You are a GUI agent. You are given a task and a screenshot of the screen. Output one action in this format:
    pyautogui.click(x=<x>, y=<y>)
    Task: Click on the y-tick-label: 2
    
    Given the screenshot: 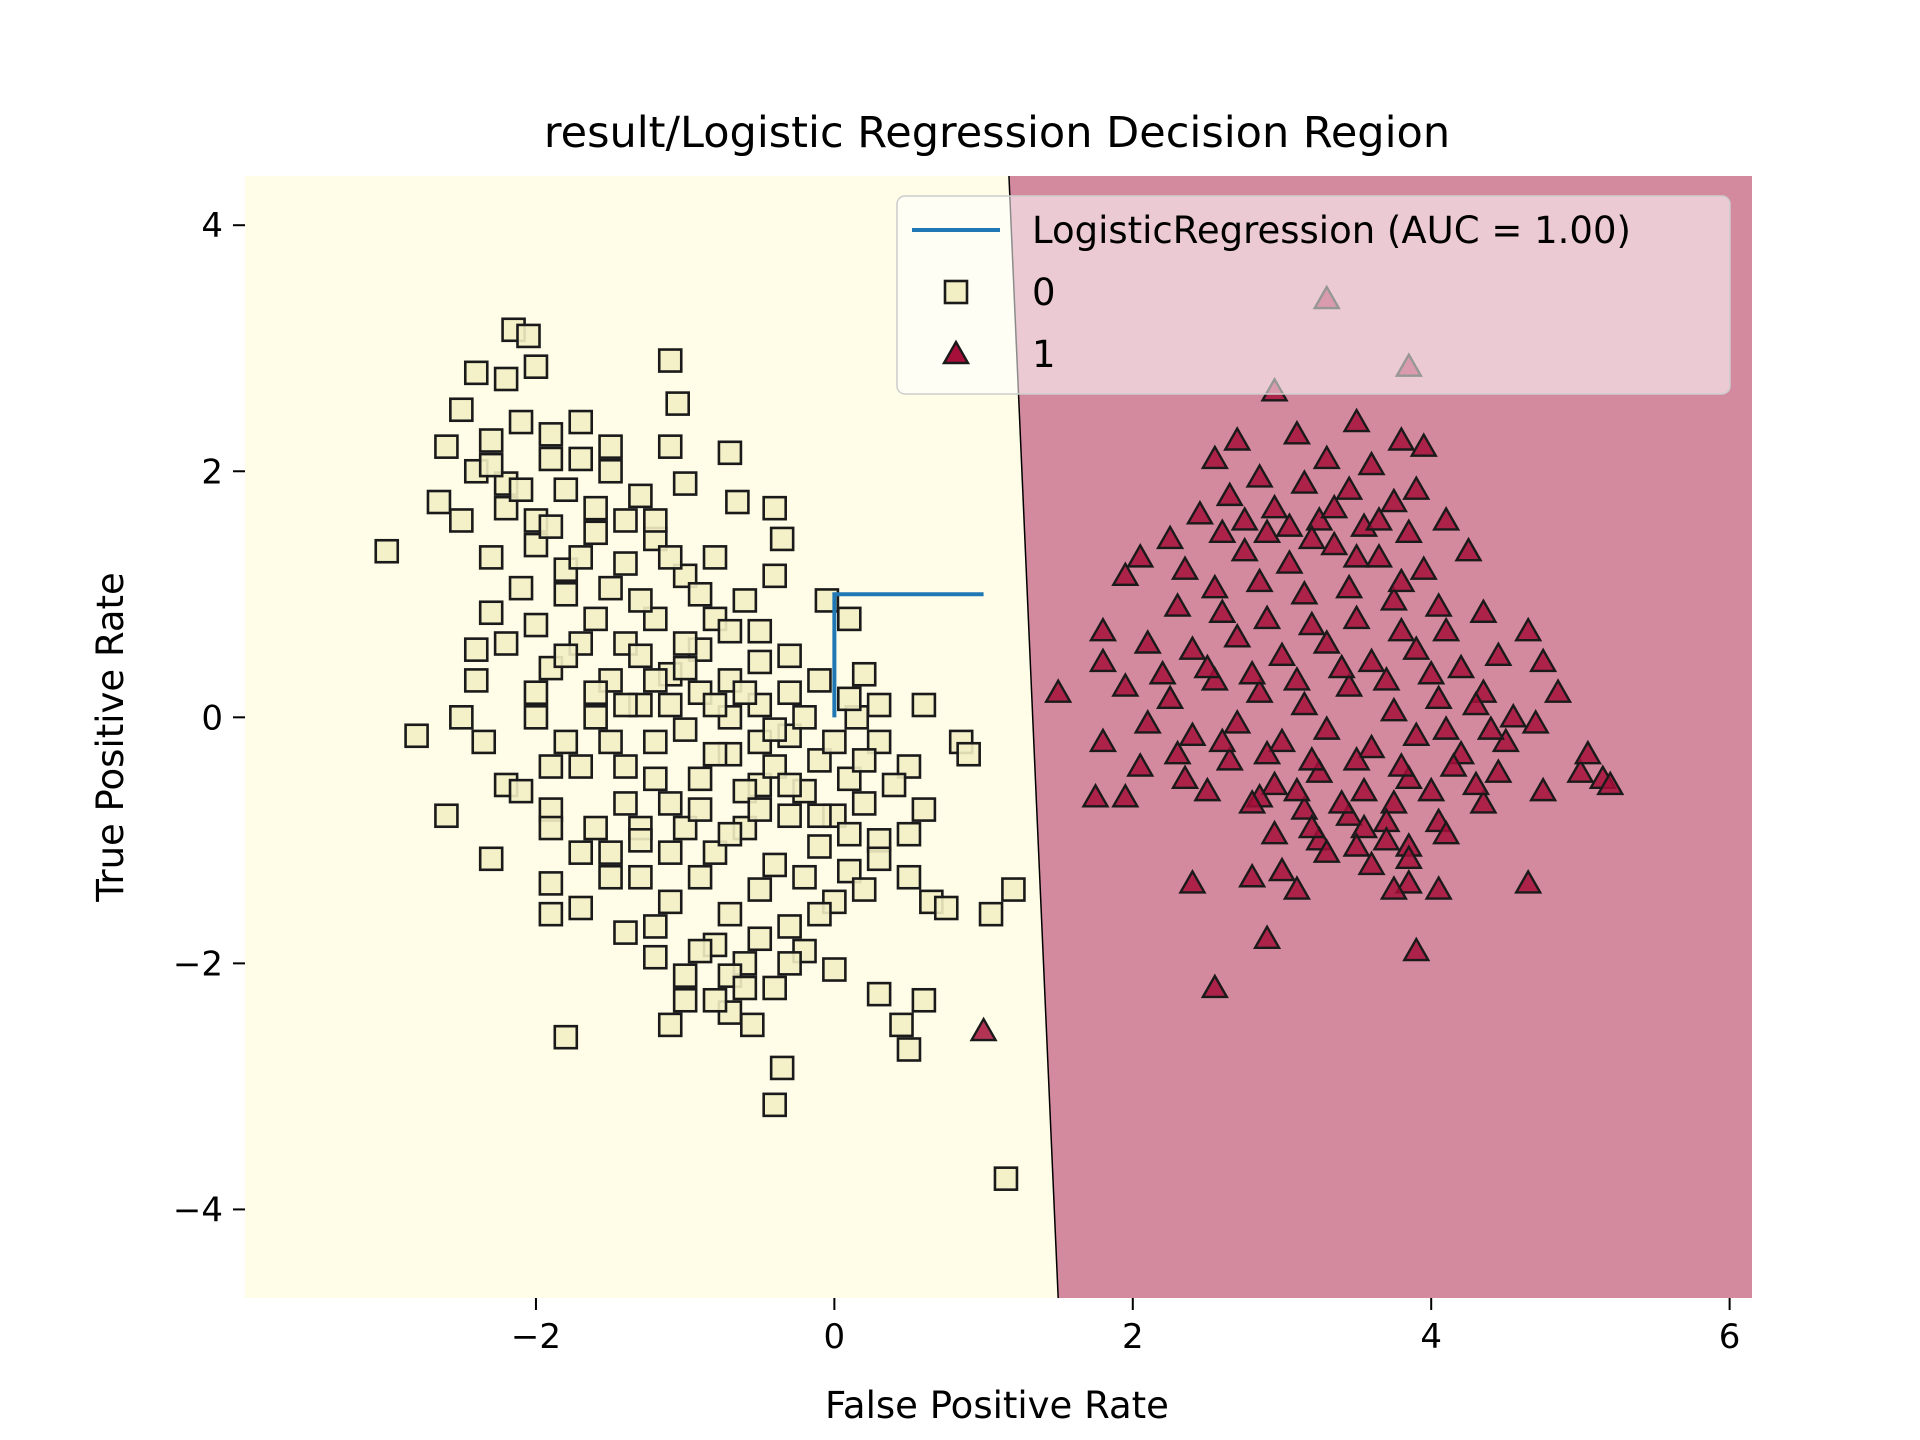 What is the action you would take?
    pyautogui.click(x=212, y=472)
    